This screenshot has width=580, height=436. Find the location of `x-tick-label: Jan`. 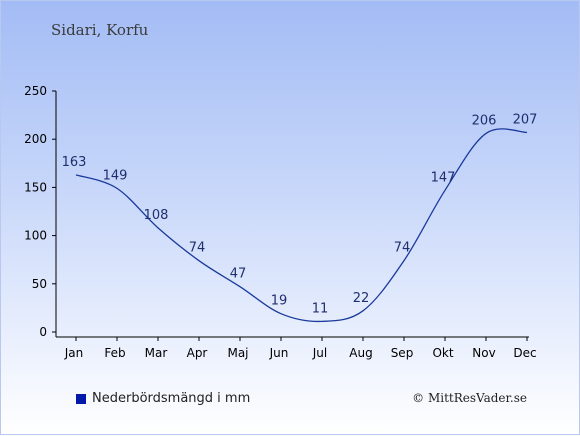

x-tick-label: Jan is located at coordinates (74, 353).